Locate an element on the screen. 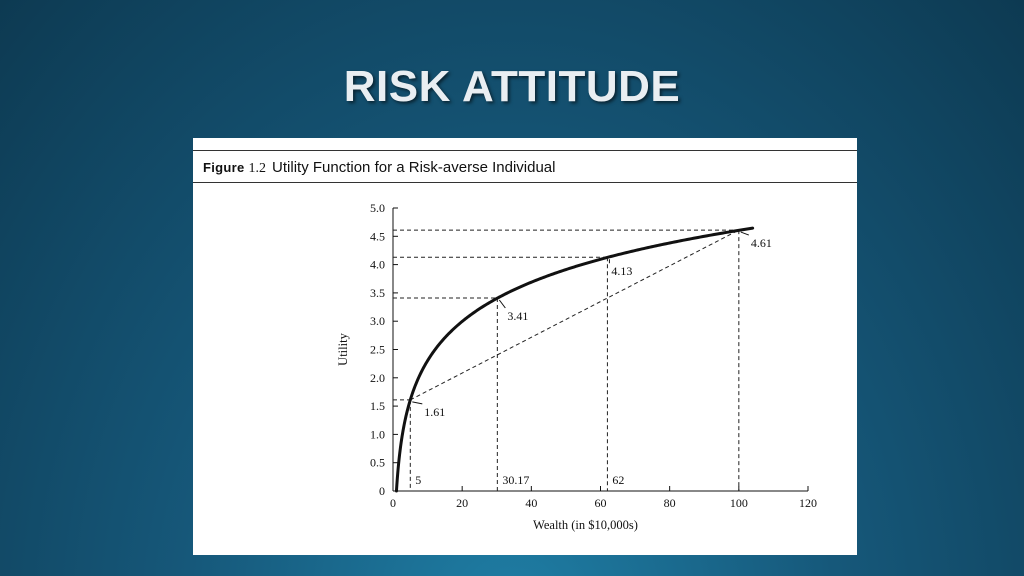  y-tick-label: 3.5 is located at coordinates (377, 293).